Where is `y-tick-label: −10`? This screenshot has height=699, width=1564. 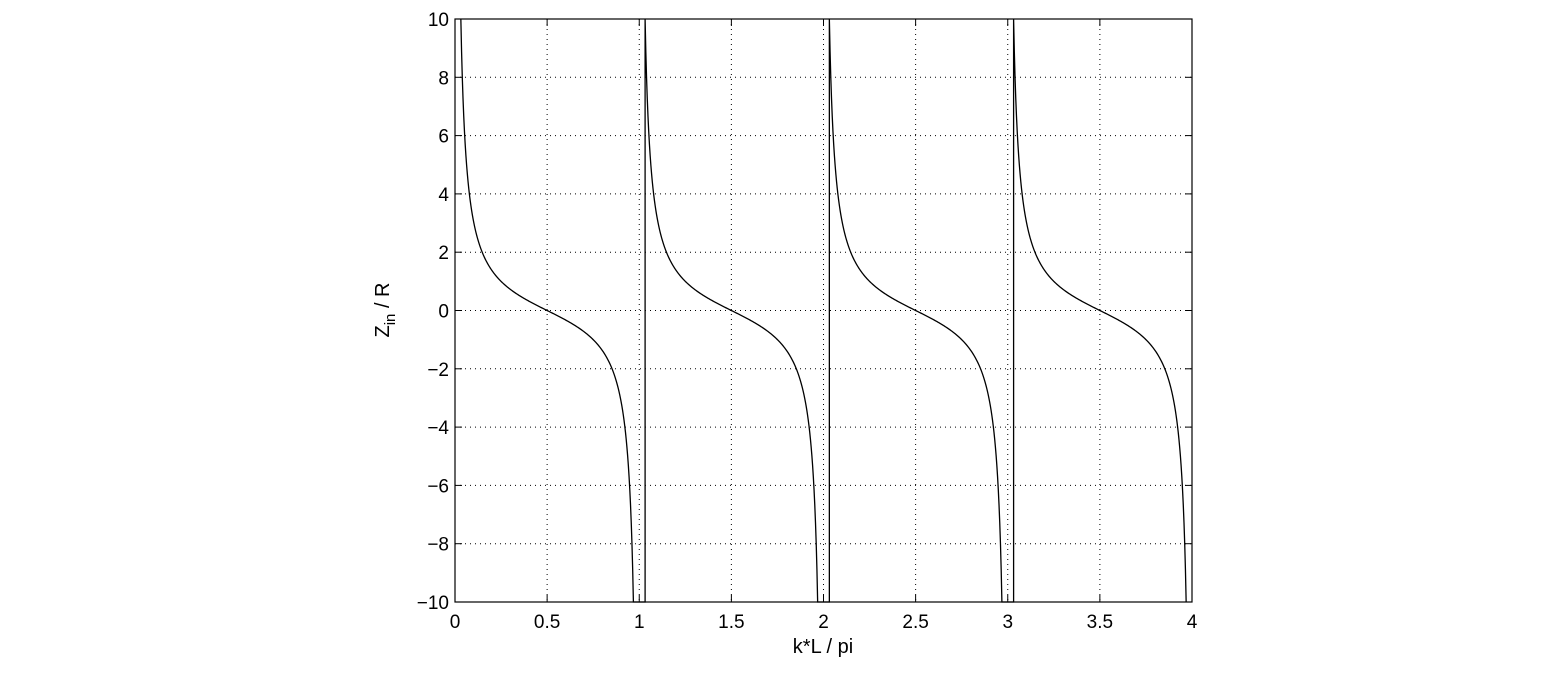
y-tick-label: −10 is located at coordinates (433, 603).